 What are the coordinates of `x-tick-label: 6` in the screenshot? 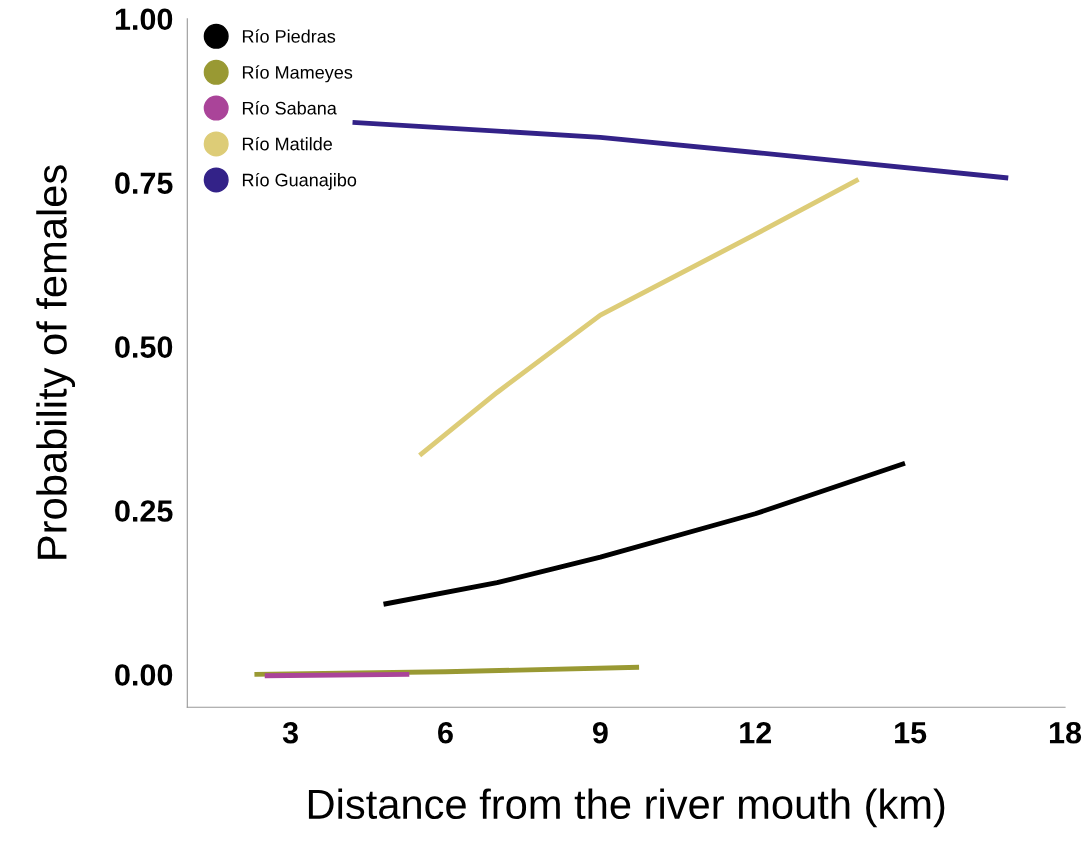 It's located at (445, 732).